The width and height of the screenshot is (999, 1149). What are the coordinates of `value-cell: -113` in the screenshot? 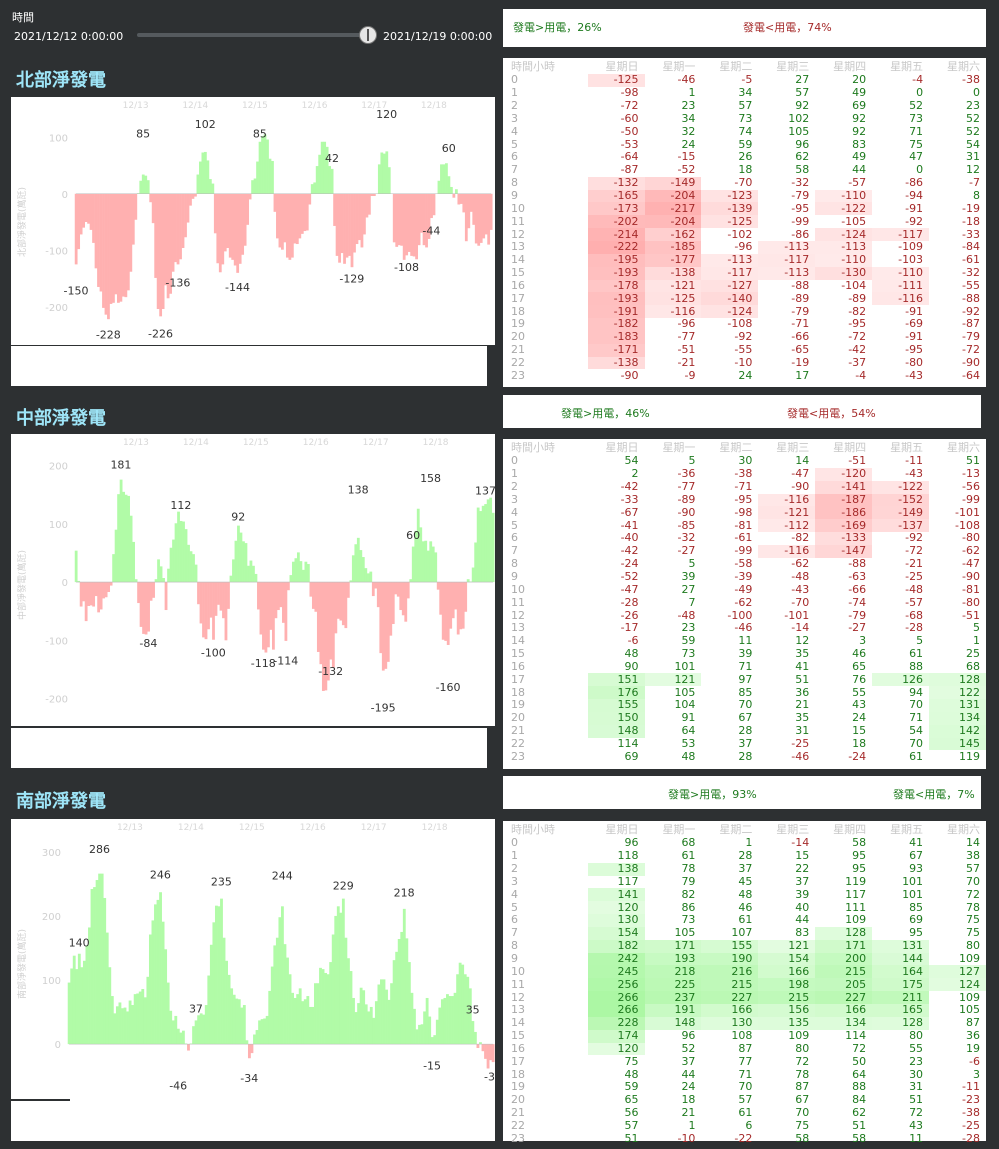 It's located at (844, 247).